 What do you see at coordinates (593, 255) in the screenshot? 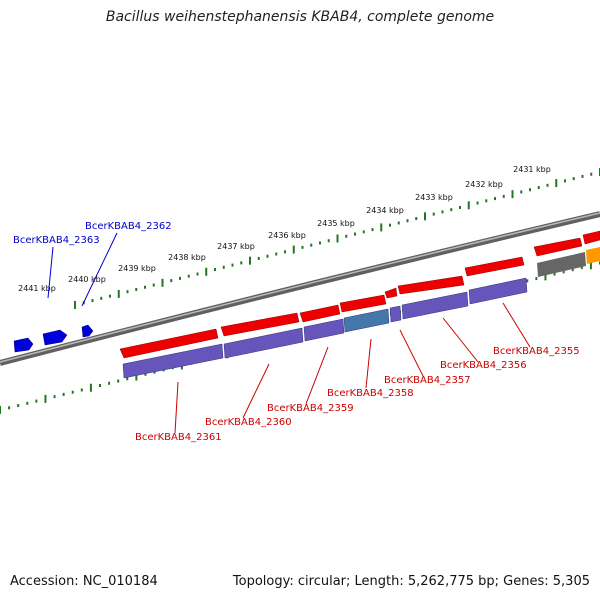
I see `orange-feature` at bounding box center [593, 255].